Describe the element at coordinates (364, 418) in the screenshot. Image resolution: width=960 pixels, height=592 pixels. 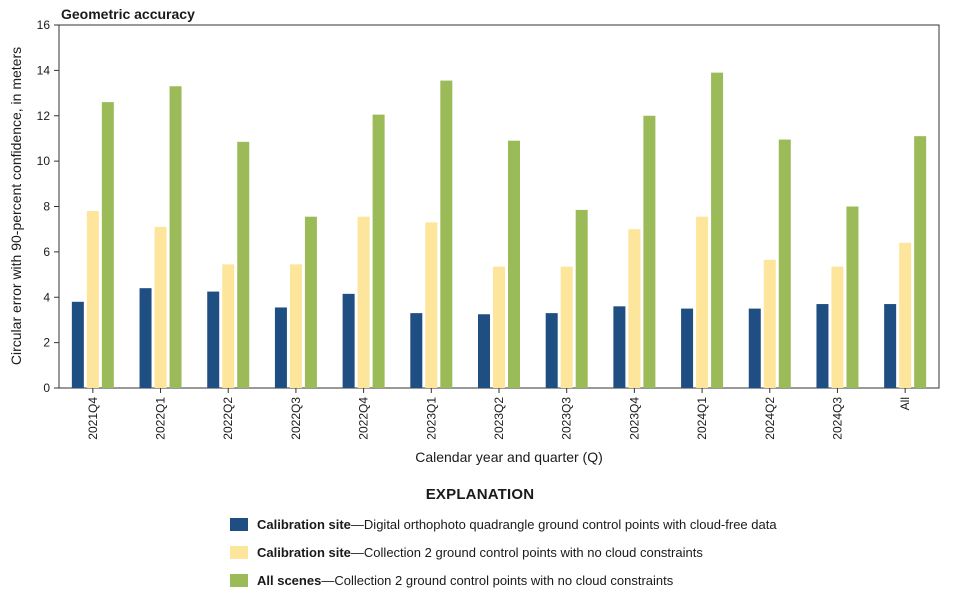
I see `x-tick-label: 2022Q4` at that location.